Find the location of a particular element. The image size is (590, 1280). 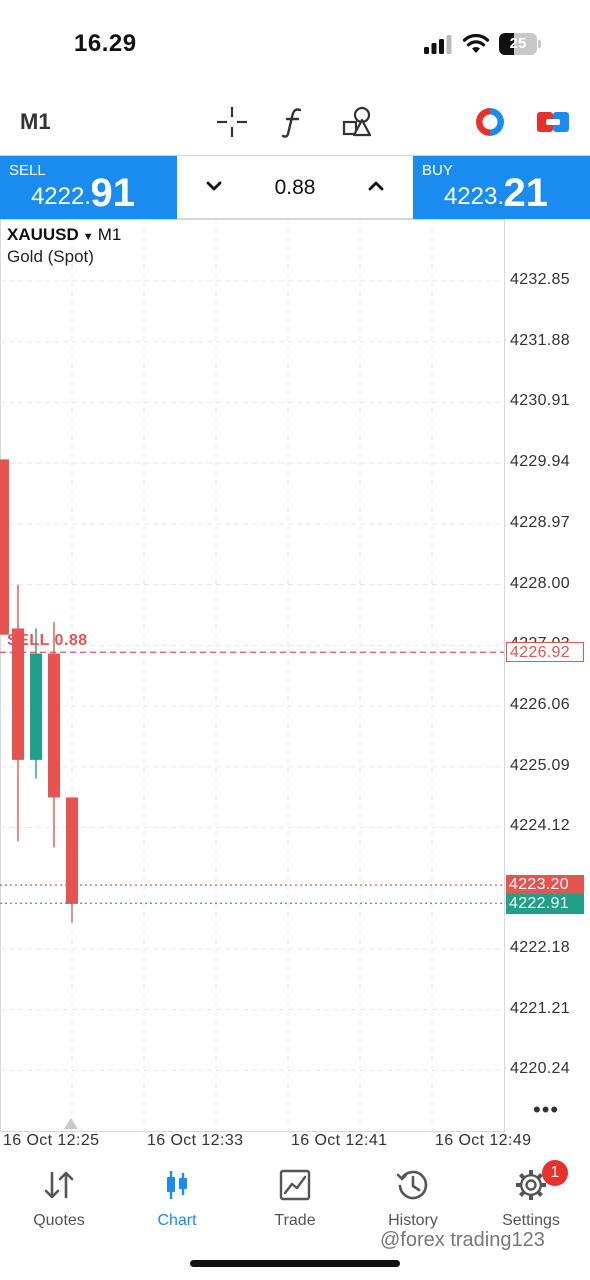

settings-notification-badge: 1 is located at coordinates (555, 1173).